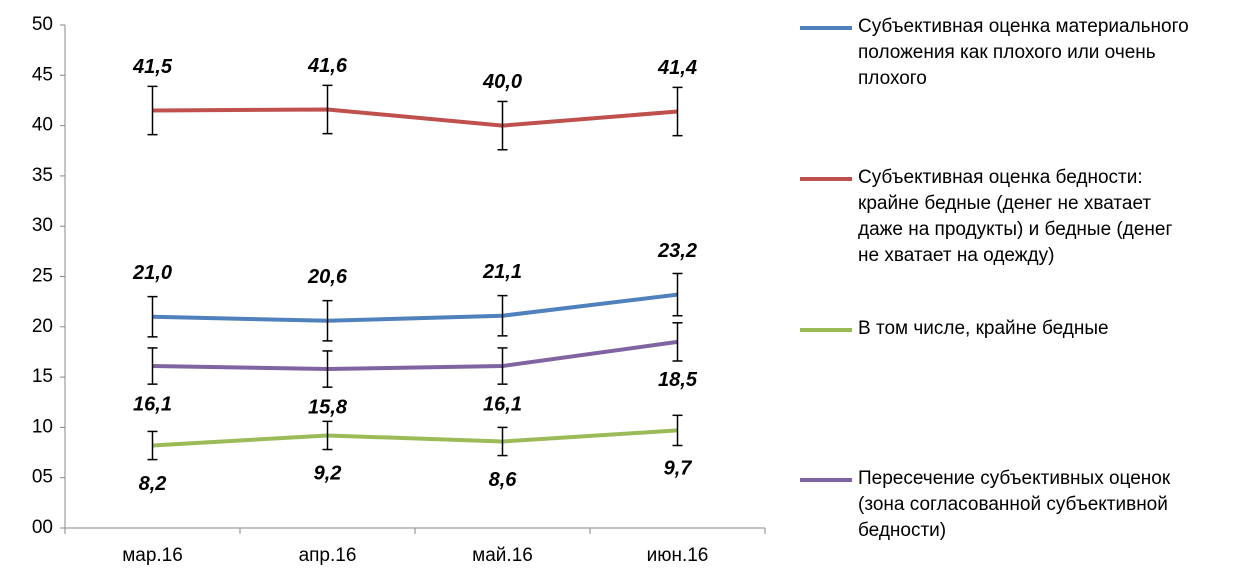  What do you see at coordinates (152, 67) in the screenshot?
I see `value-label: 41,5` at bounding box center [152, 67].